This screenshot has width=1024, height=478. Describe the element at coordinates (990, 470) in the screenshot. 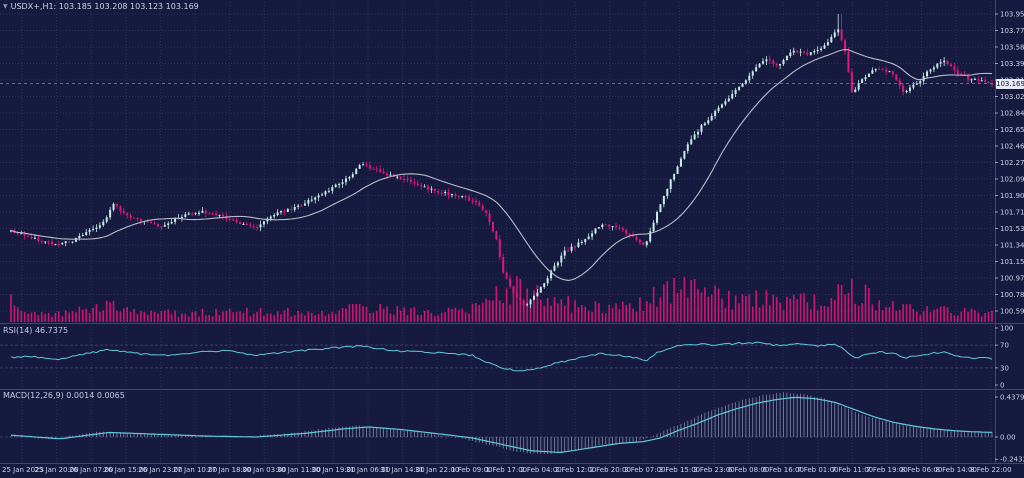

I see `svg-text: 8 Feb 22:00` at that location.